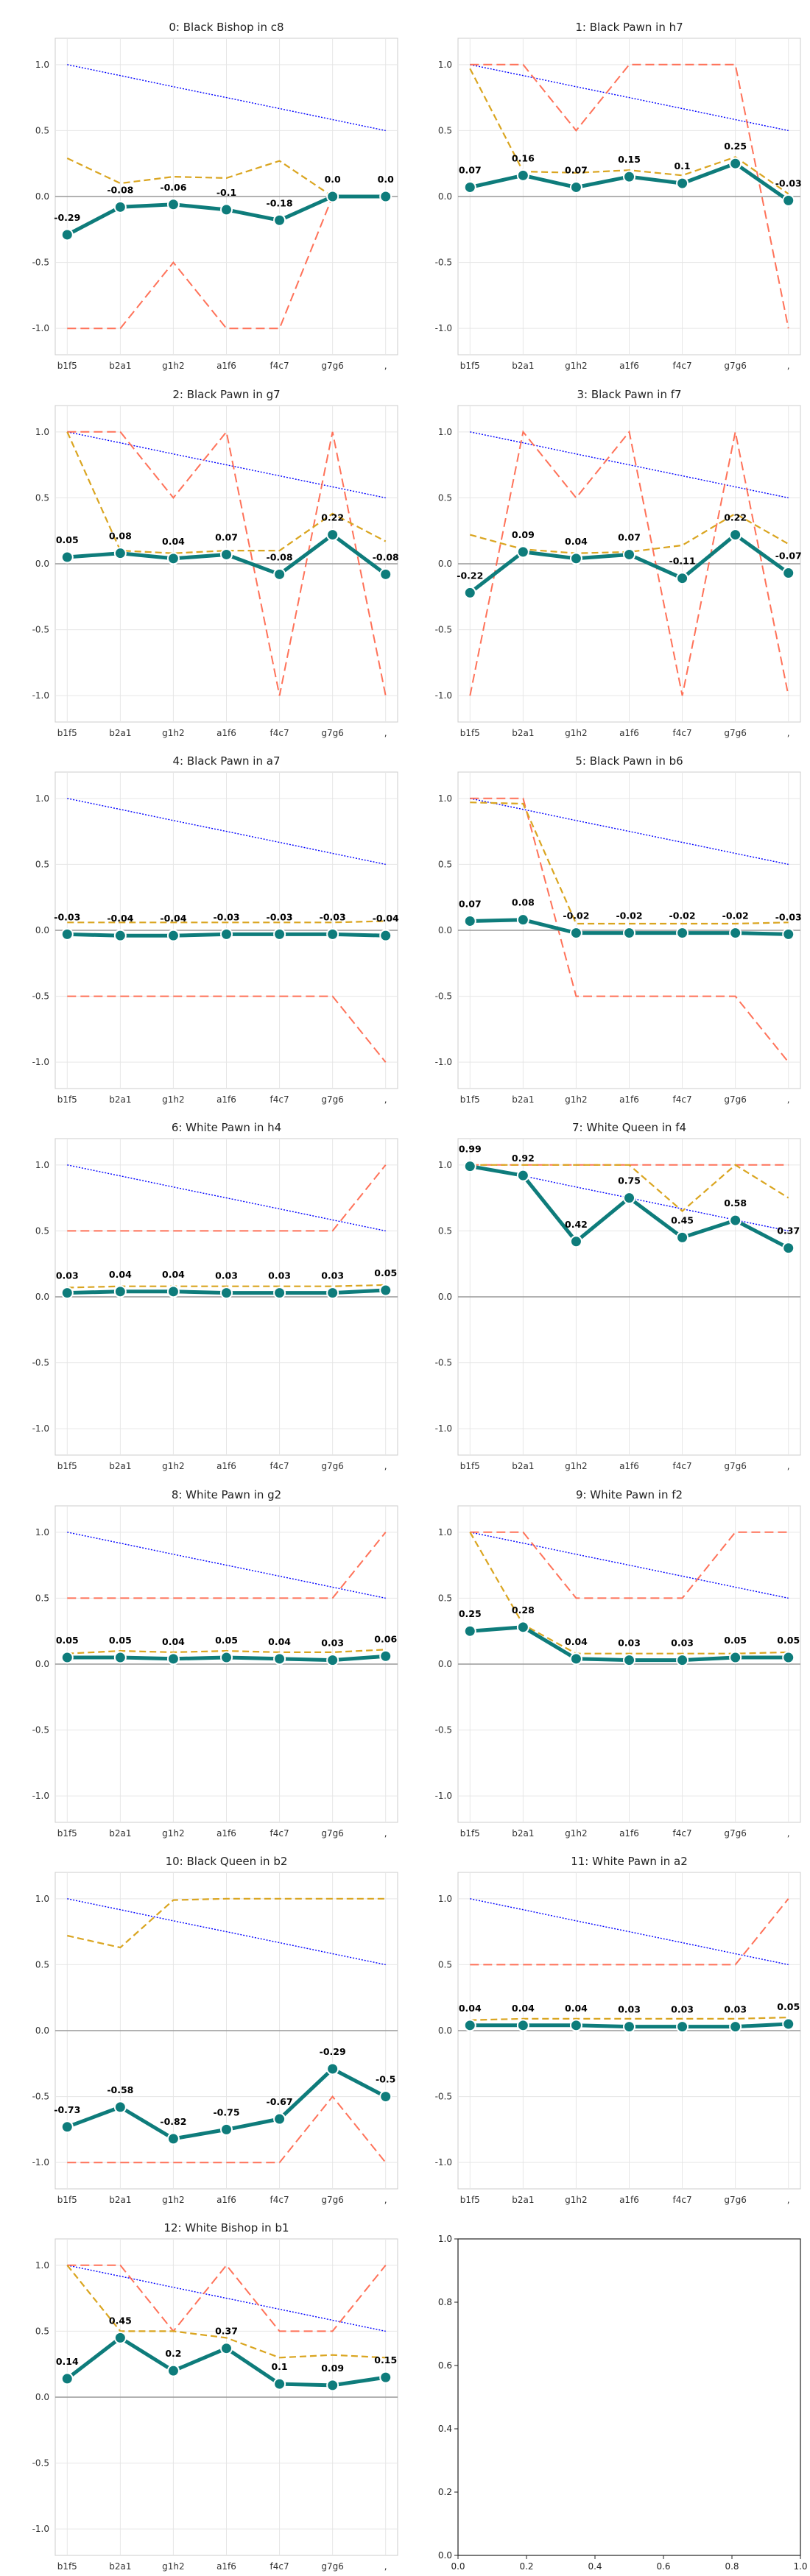  Describe the element at coordinates (682, 165) in the screenshot. I see `data-label: 0.1` at that location.